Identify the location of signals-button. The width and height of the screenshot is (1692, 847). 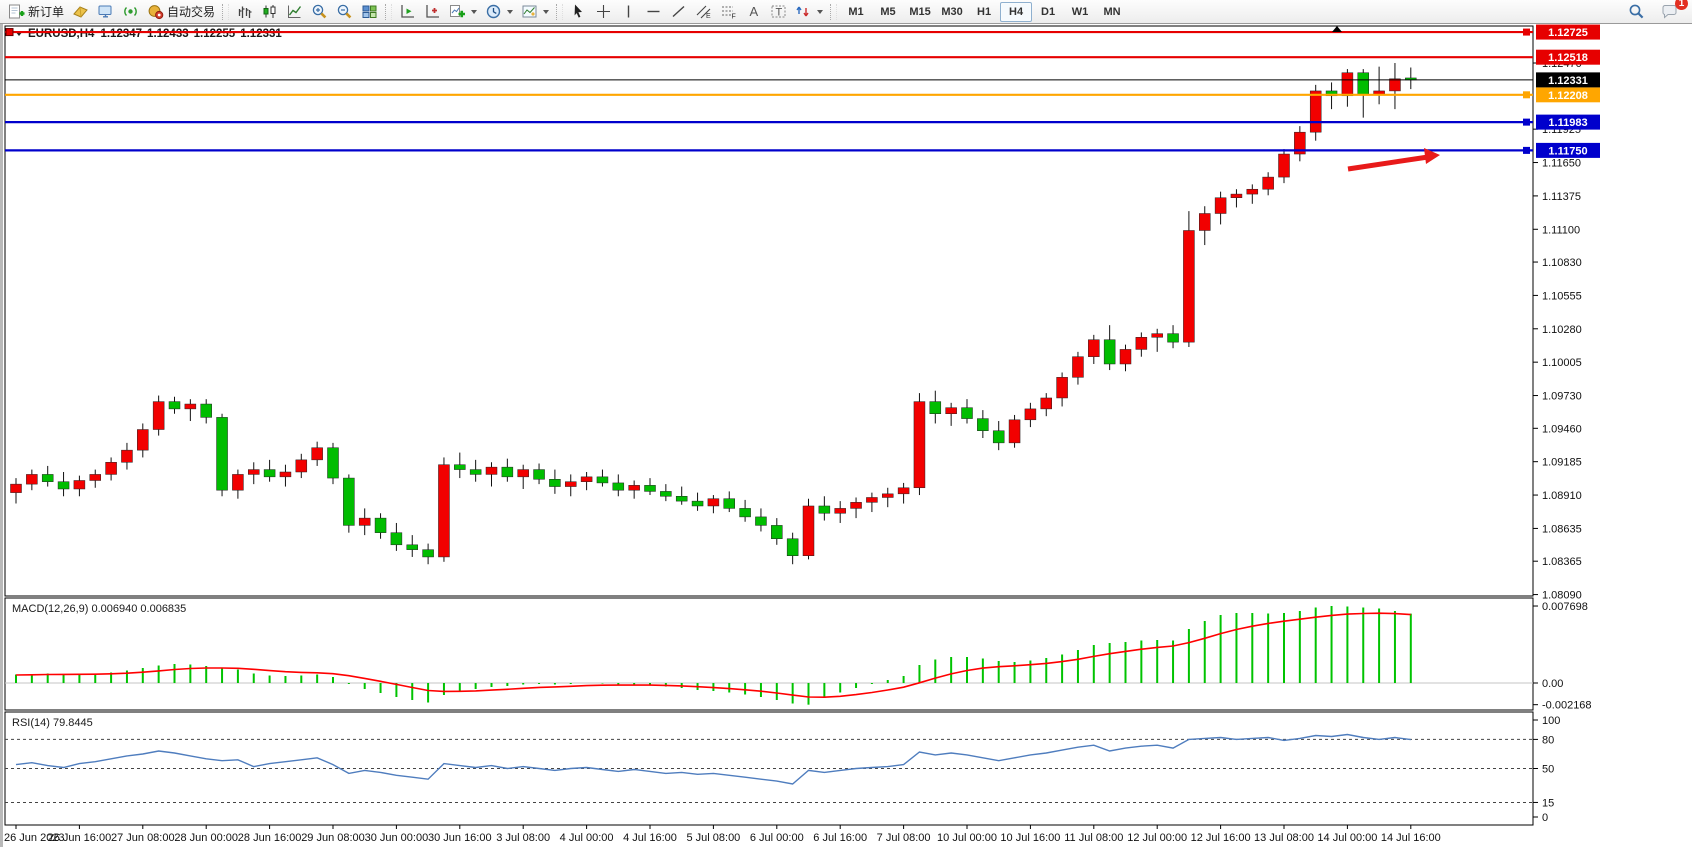
(130, 12).